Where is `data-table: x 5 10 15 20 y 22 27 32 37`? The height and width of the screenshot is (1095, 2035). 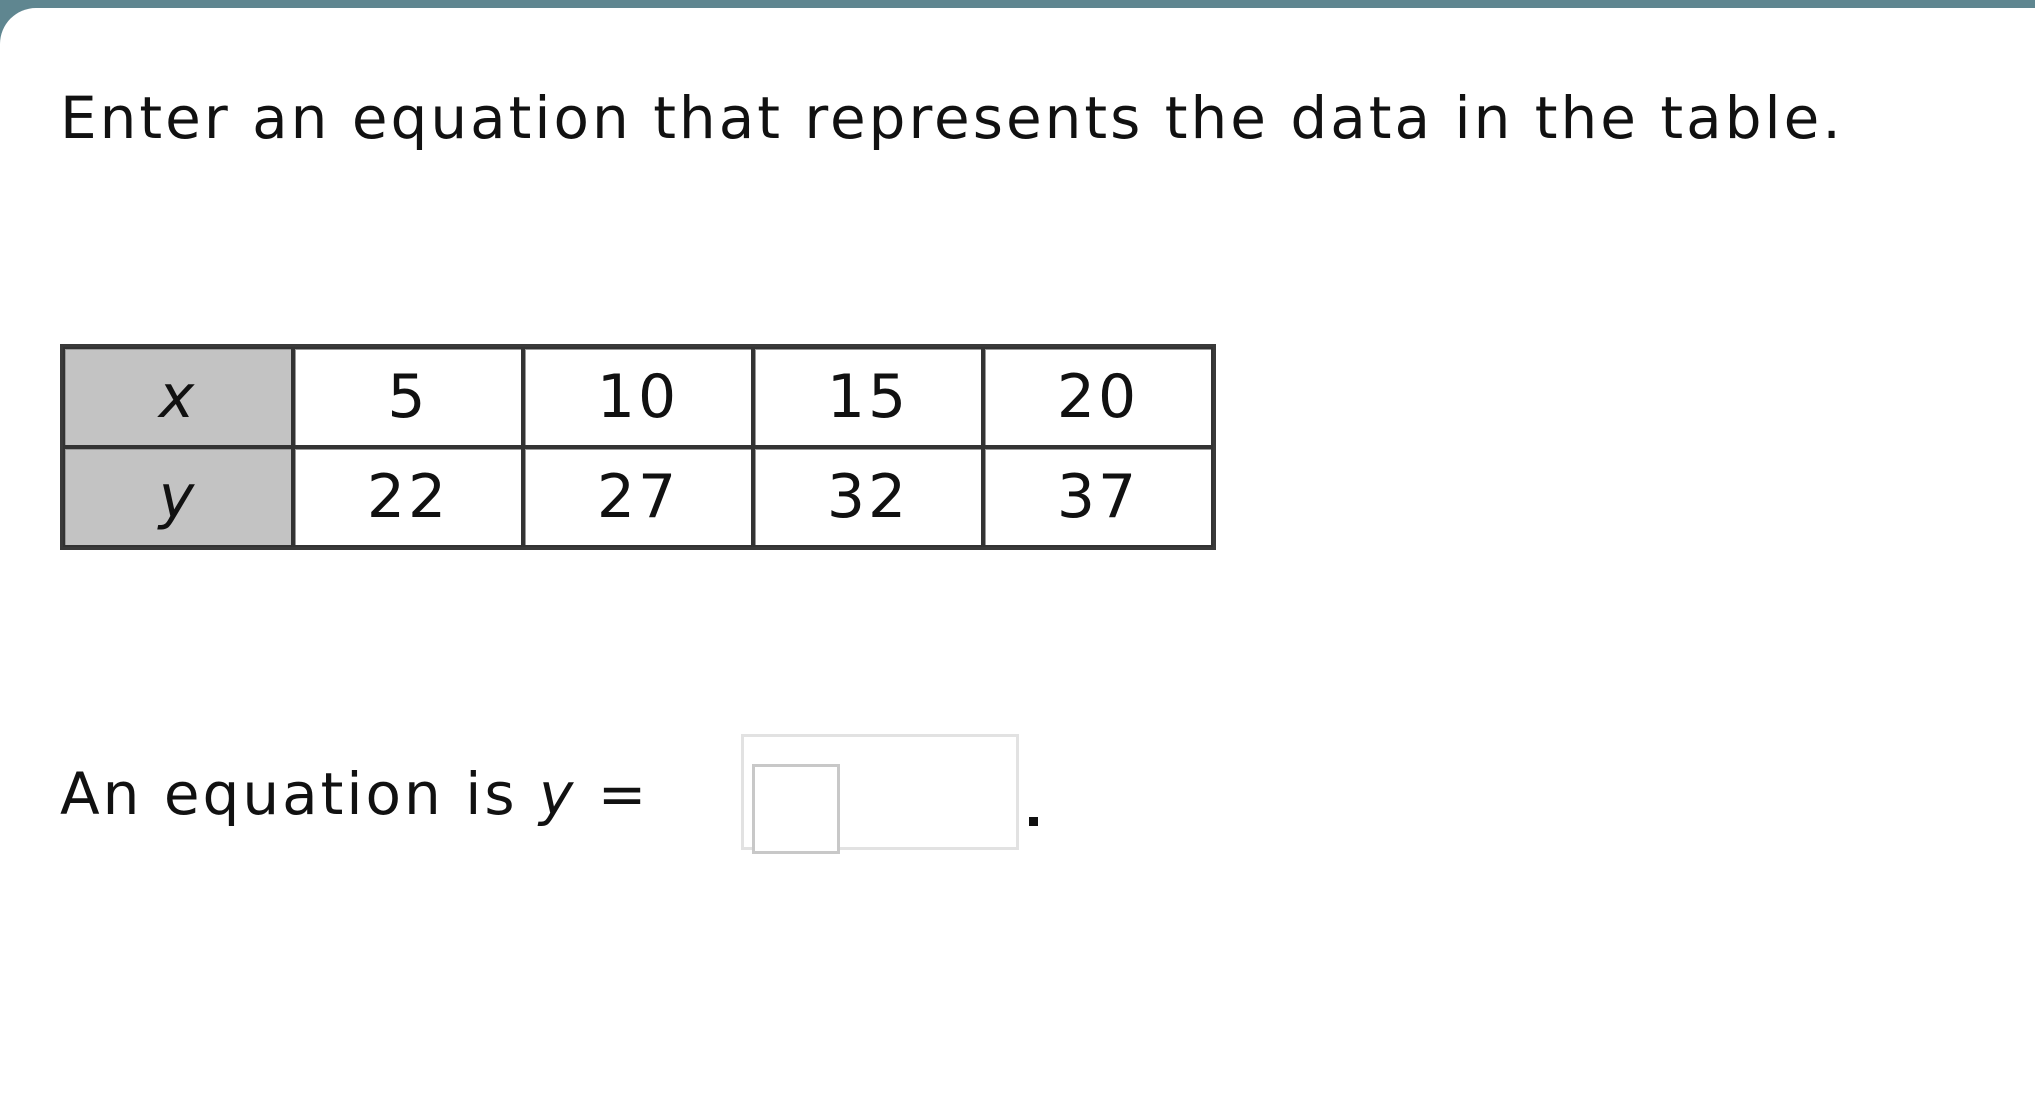
data-table: x 5 10 15 20 y 22 27 32 37 is located at coordinates (638, 447).